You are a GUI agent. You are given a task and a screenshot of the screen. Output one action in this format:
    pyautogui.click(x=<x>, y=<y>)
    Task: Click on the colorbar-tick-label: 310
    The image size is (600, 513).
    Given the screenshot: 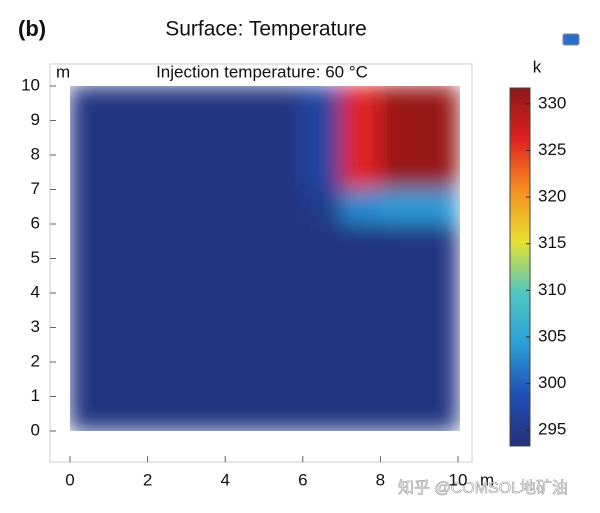 What is the action you would take?
    pyautogui.click(x=552, y=289)
    